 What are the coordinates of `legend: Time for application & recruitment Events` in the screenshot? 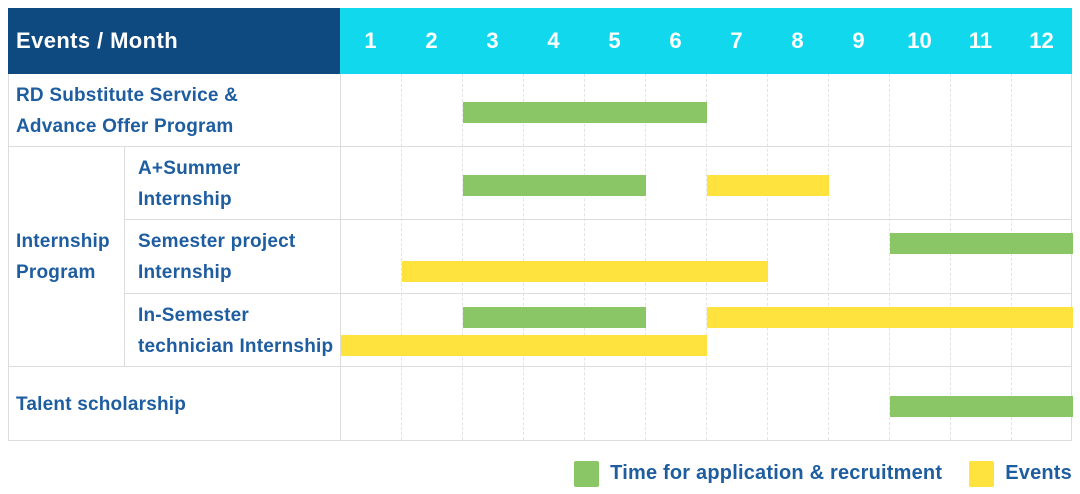 It's located at (823, 473).